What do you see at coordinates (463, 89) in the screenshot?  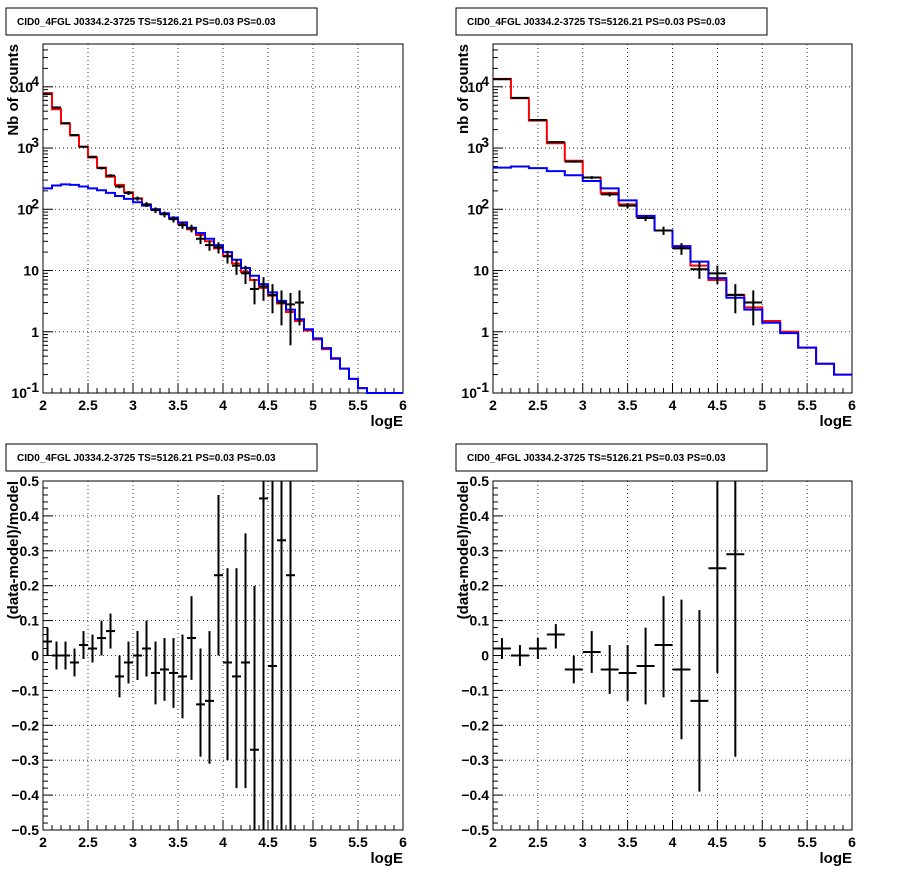 I see `y-axis-label: nb of counts` at bounding box center [463, 89].